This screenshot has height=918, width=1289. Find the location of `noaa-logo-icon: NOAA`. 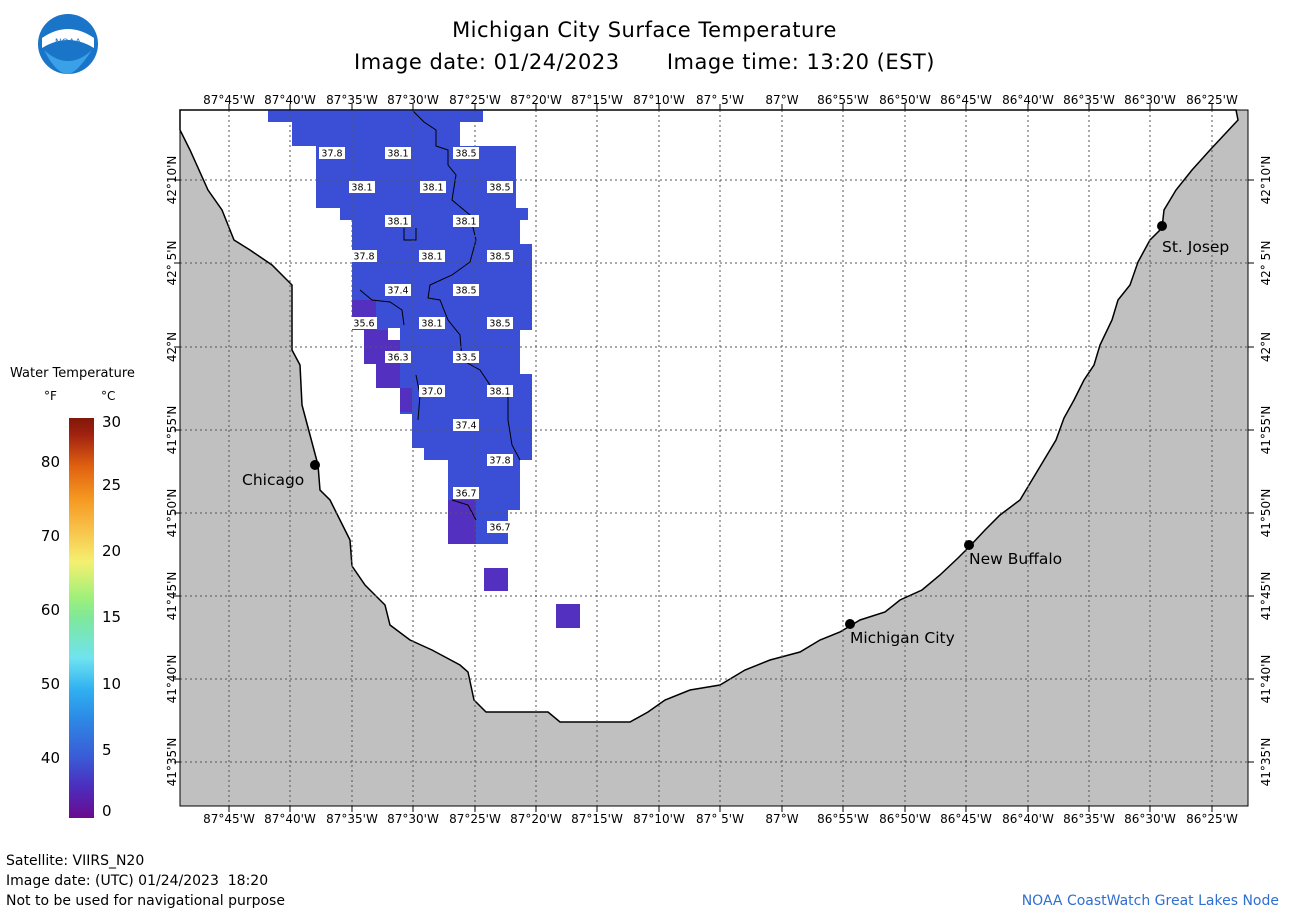

noaa-logo-icon: NOAA is located at coordinates (68, 44).